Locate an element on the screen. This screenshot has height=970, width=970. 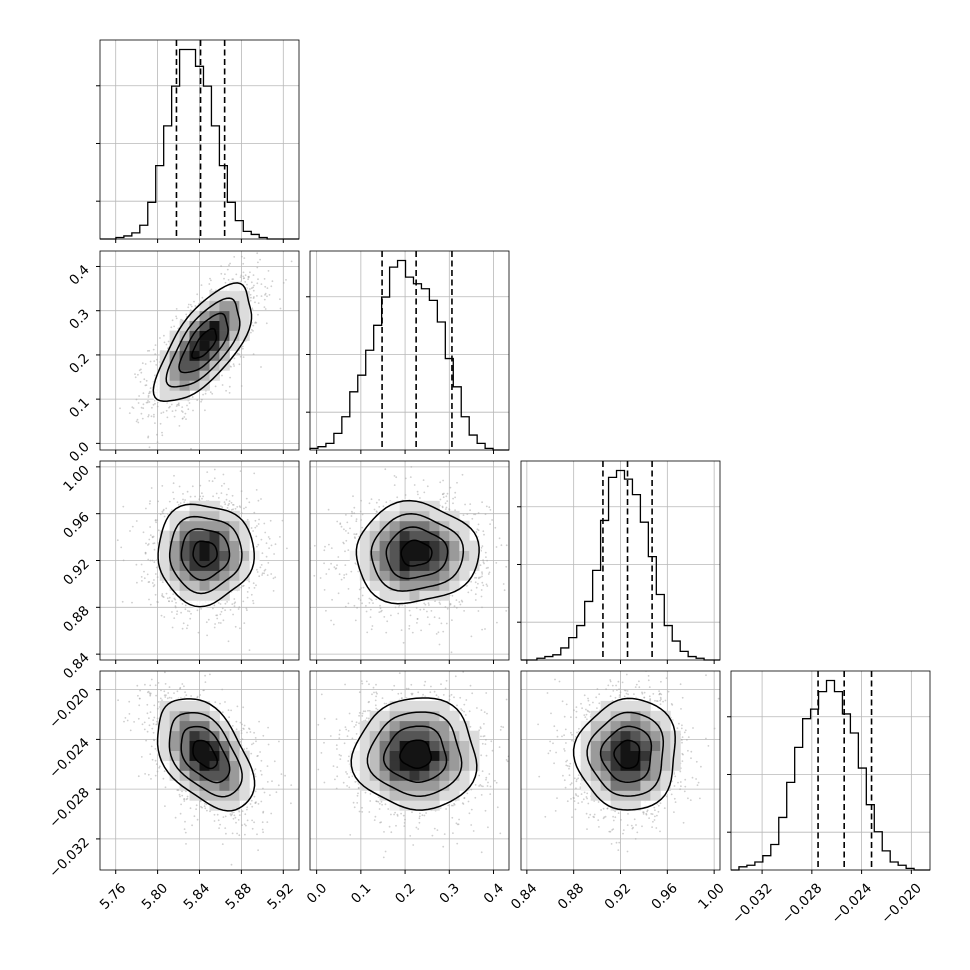
contour-line is located at coordinates (203, 342).